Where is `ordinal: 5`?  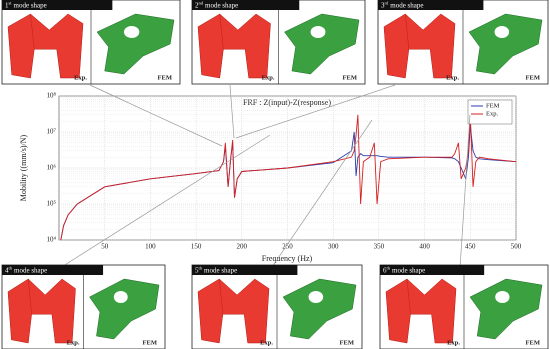 ordinal: 5 is located at coordinates (197, 270).